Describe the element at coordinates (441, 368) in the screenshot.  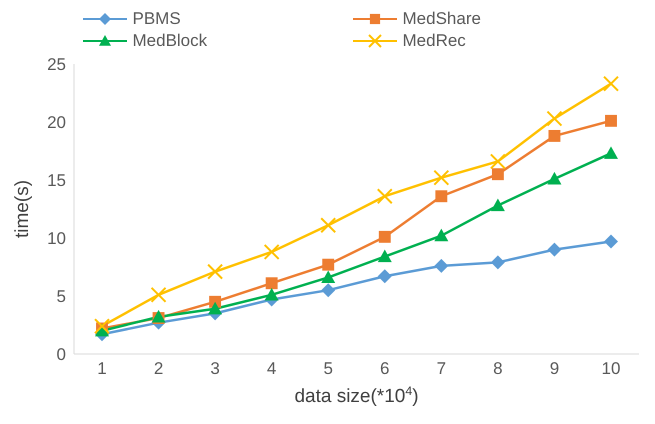
I see `x-tick-label: 7` at that location.